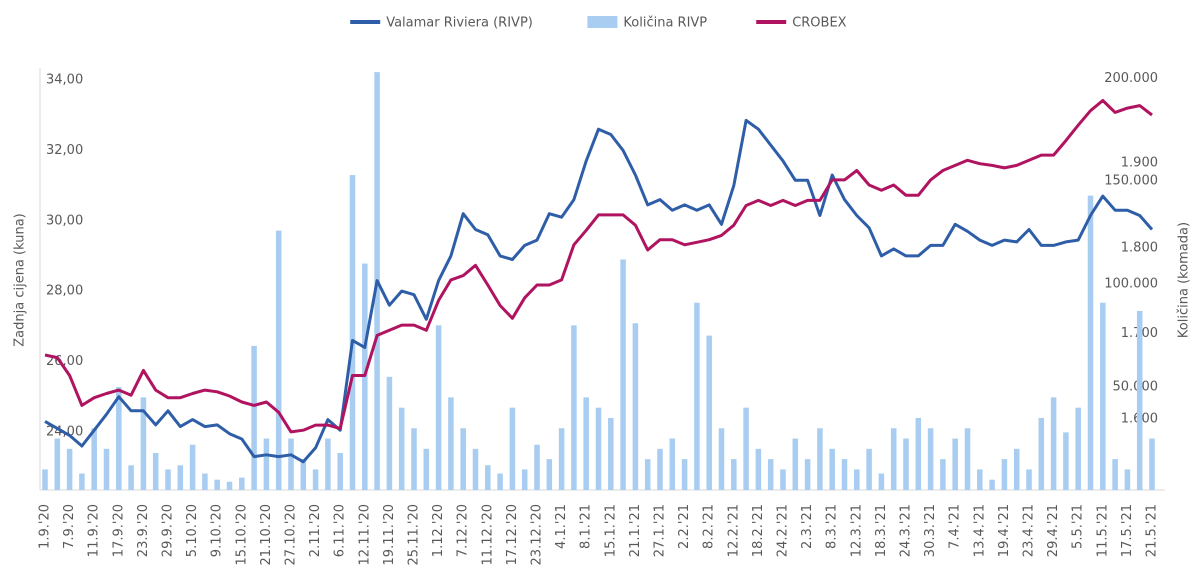 The image size is (1193, 573). I want to click on x-tick-label: 11.12.'20, so click(487, 534).